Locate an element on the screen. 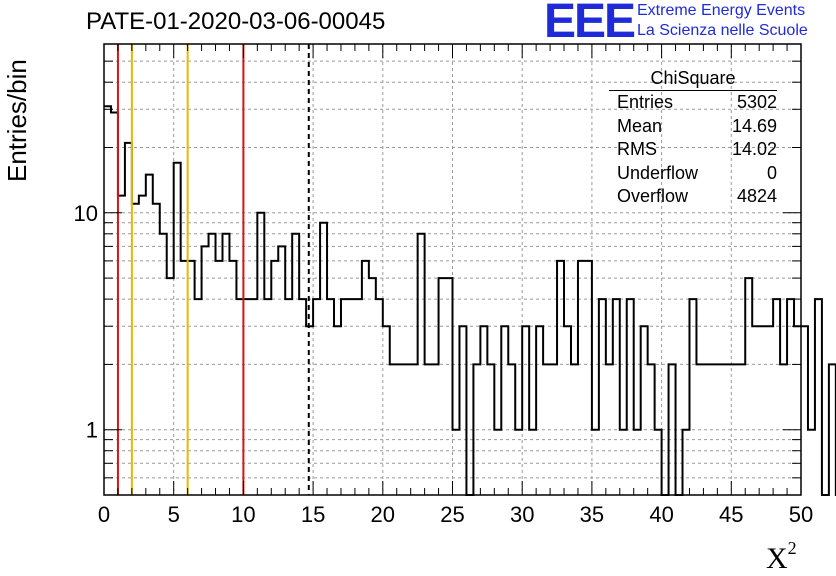 Image resolution: width=836 pixels, height=576 pixels. logo-line-1: Extreme Energy Events is located at coordinates (721, 10).